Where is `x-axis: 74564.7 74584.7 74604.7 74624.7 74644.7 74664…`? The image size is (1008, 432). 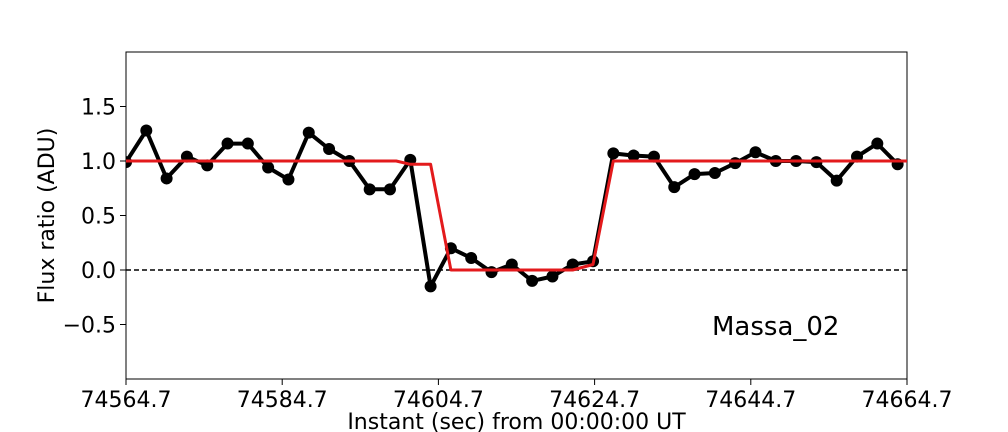 x-axis: 74564.7 74584.7 74604.7 74624.7 74644.7 74664… is located at coordinates (517, 396).